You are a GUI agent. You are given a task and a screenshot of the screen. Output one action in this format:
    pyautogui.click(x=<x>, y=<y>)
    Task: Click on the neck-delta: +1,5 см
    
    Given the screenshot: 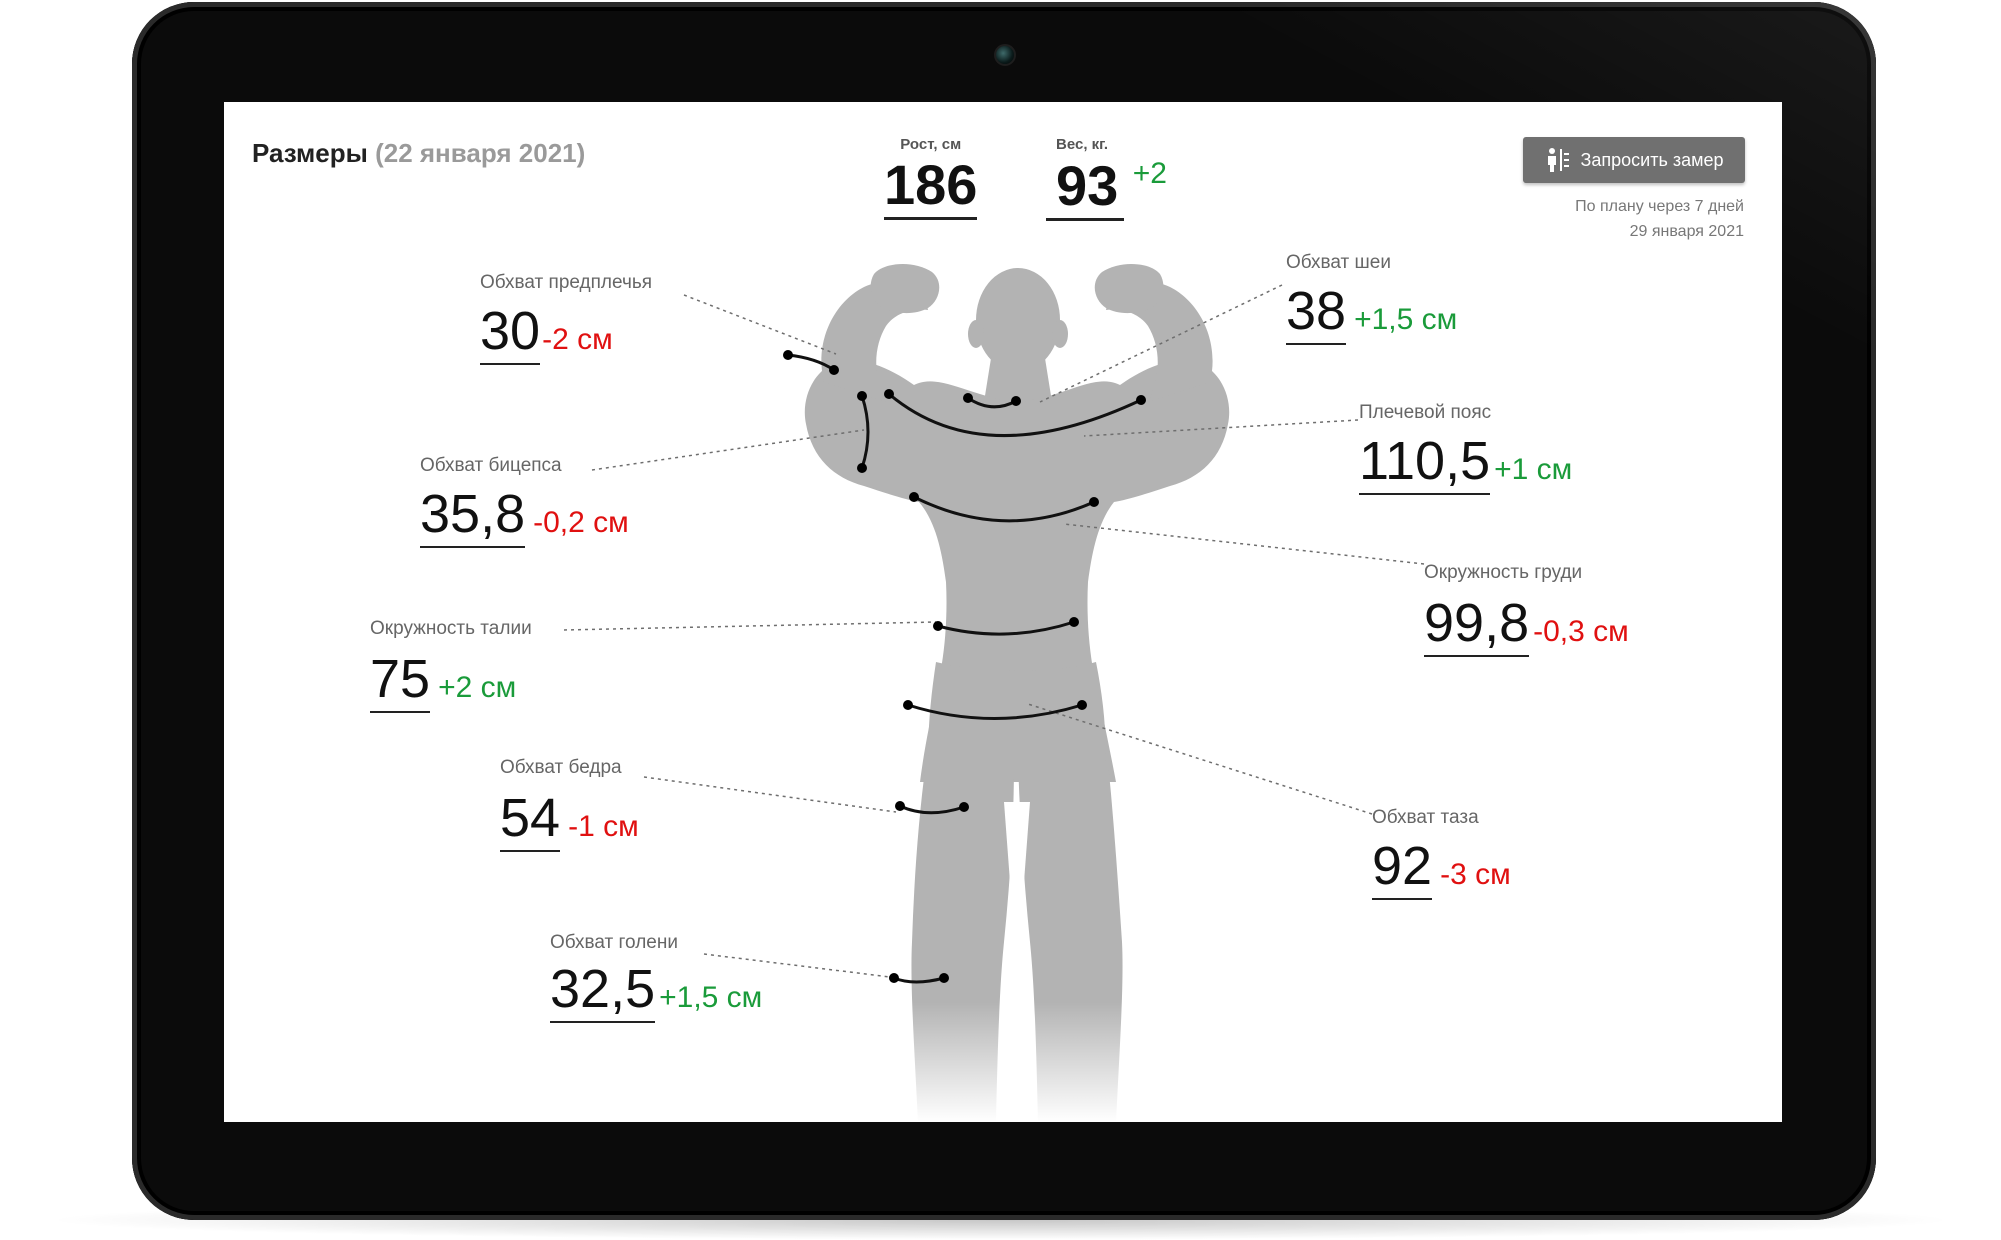 What is the action you would take?
    pyautogui.click(x=1406, y=319)
    